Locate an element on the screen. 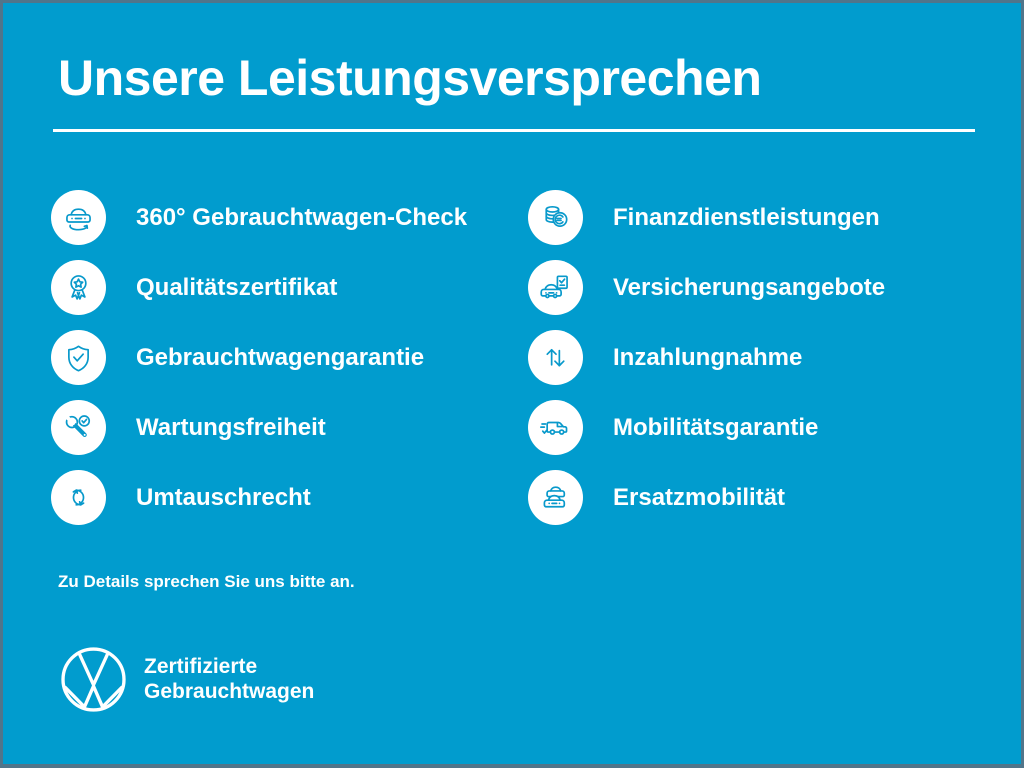  list-item: Versicherungsangebote is located at coordinates (706, 287).